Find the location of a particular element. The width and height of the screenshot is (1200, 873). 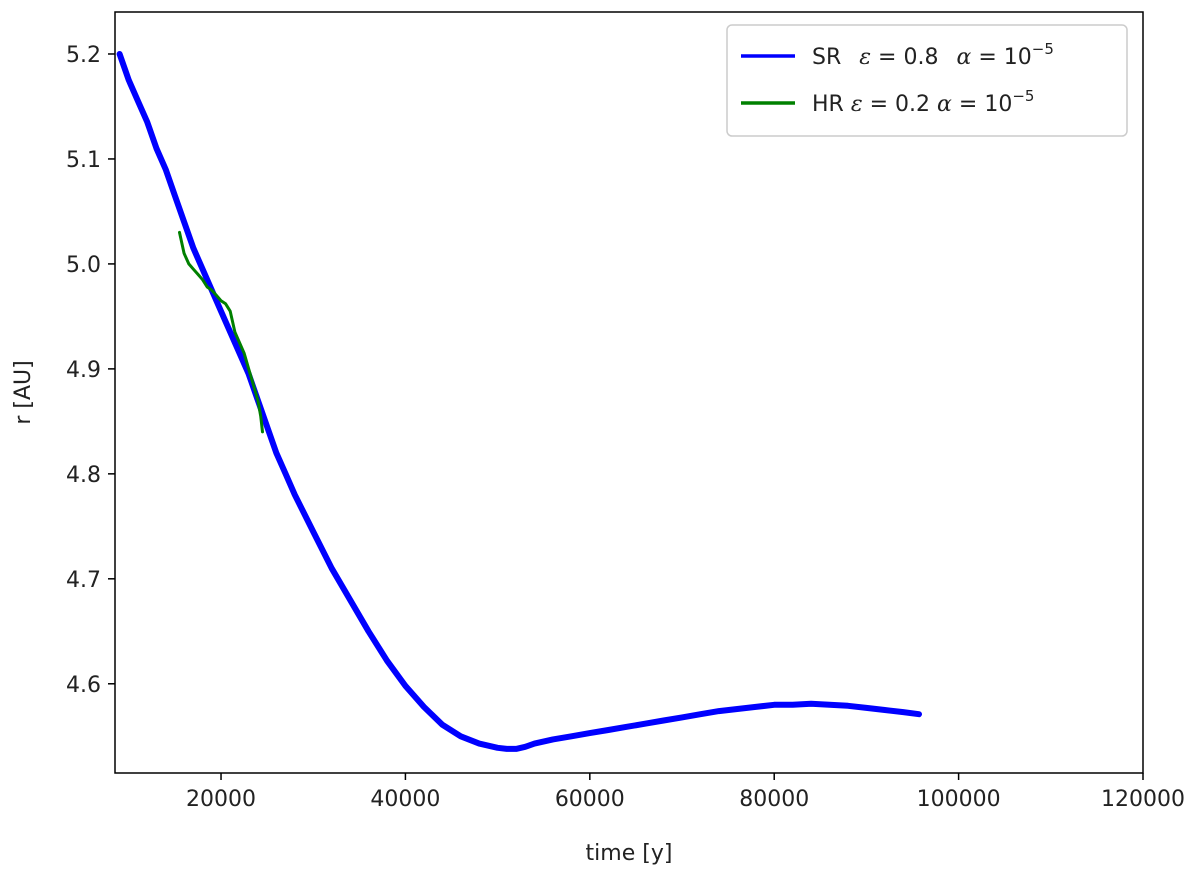

y-tick-label: 5.2 is located at coordinates (83, 55).